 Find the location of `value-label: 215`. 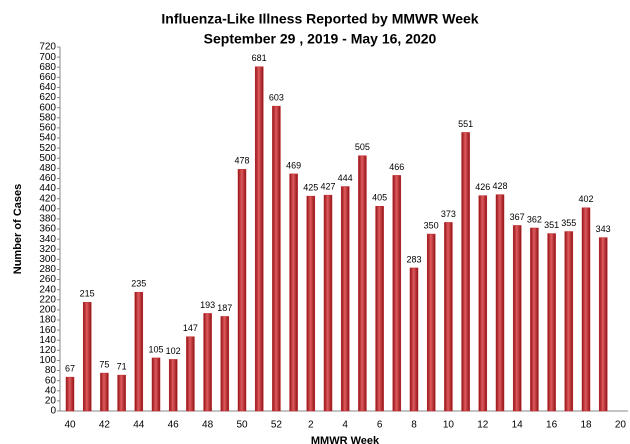

value-label: 215 is located at coordinates (87, 294).